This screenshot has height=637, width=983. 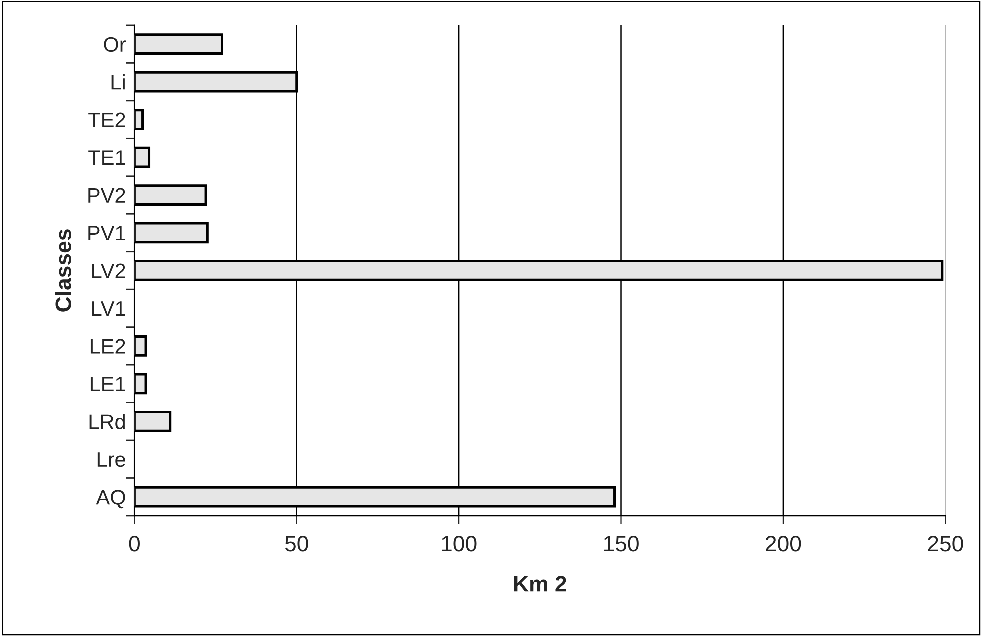 I want to click on y-axis-title: Classes, so click(x=63, y=271).